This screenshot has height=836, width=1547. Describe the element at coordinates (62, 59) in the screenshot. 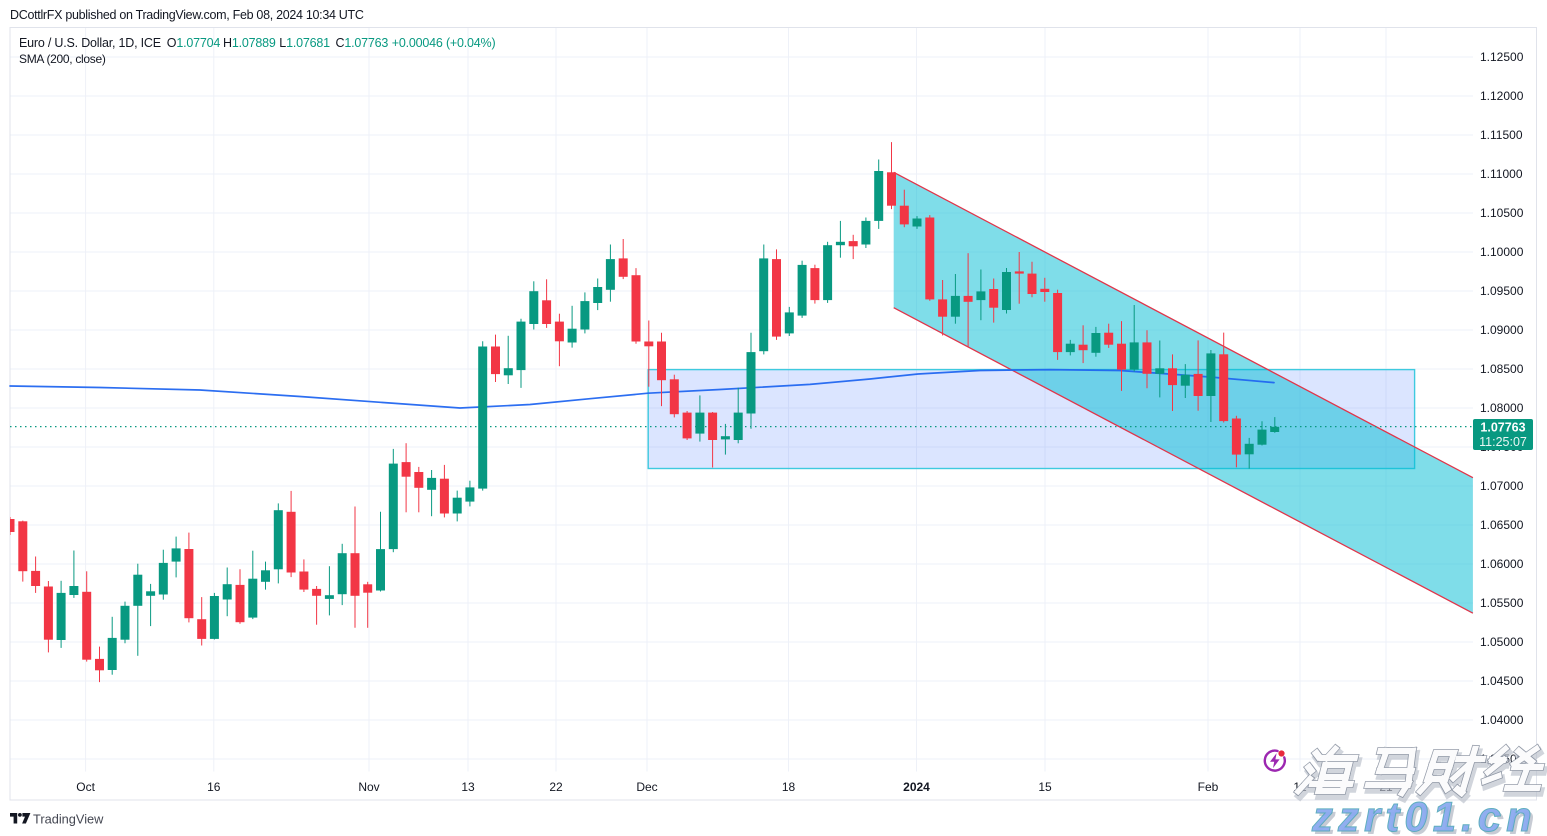

I see `svg-text: SMA (200, close)` at that location.